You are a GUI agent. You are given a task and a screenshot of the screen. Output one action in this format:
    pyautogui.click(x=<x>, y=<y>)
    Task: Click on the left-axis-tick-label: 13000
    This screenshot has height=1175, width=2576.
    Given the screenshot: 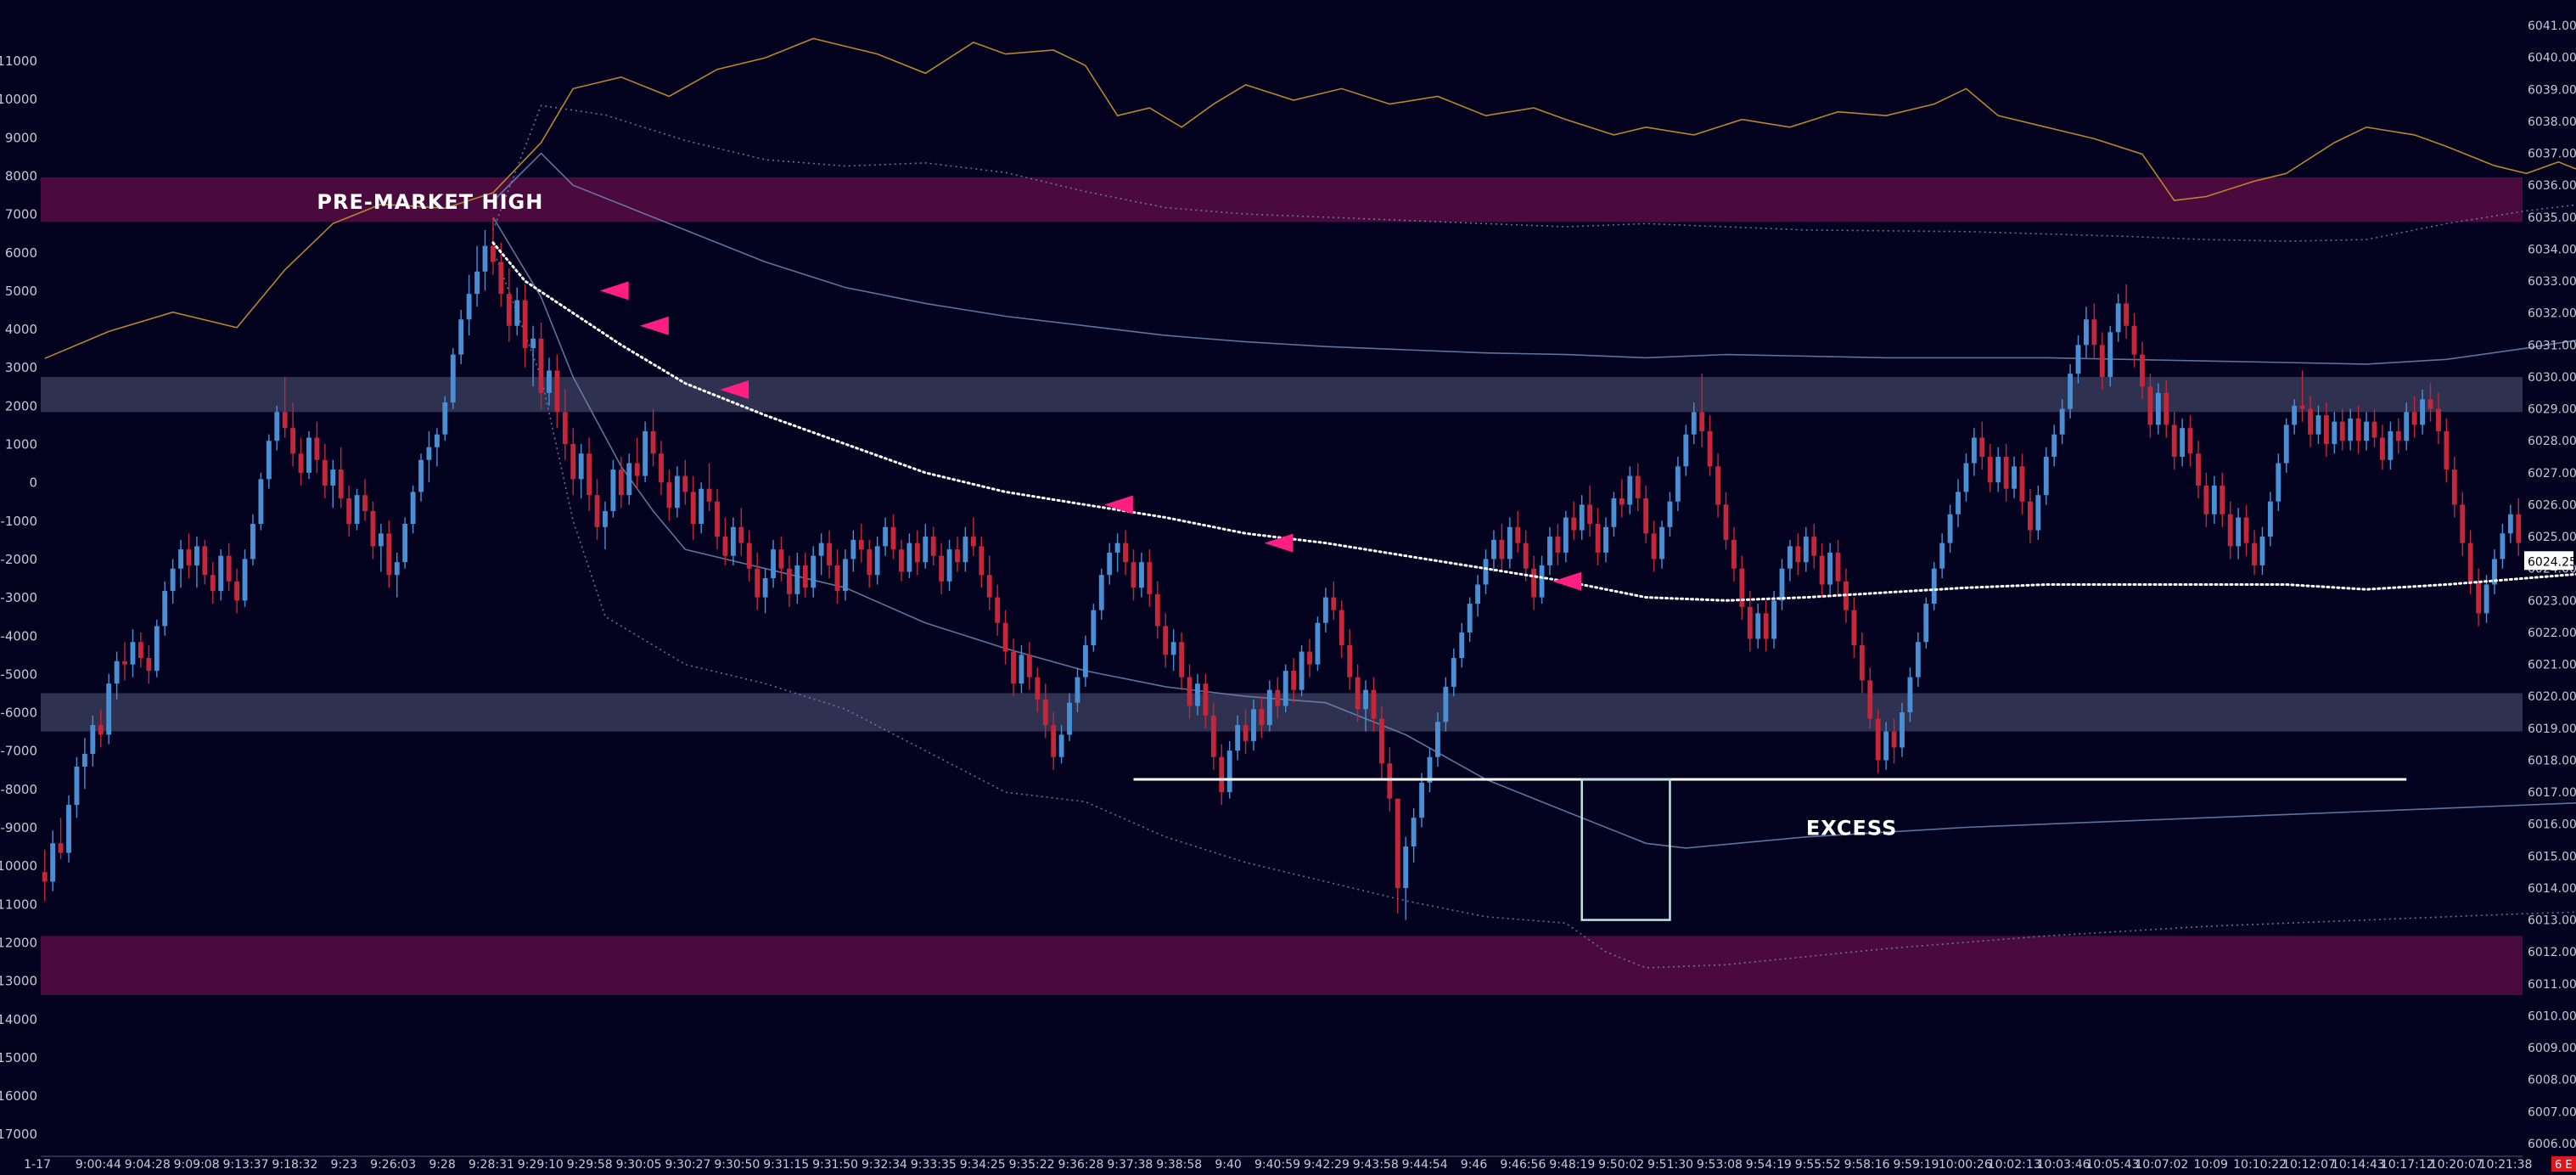 What is the action you would take?
    pyautogui.click(x=18, y=981)
    